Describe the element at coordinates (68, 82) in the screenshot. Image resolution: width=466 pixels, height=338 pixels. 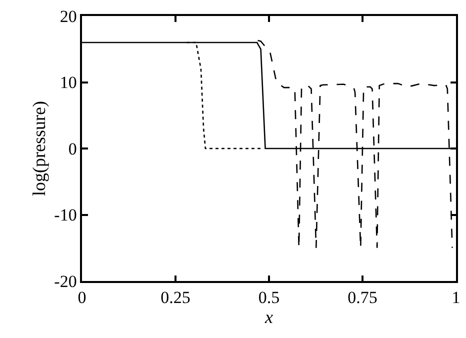
I see `y-tick-label: 10` at that location.